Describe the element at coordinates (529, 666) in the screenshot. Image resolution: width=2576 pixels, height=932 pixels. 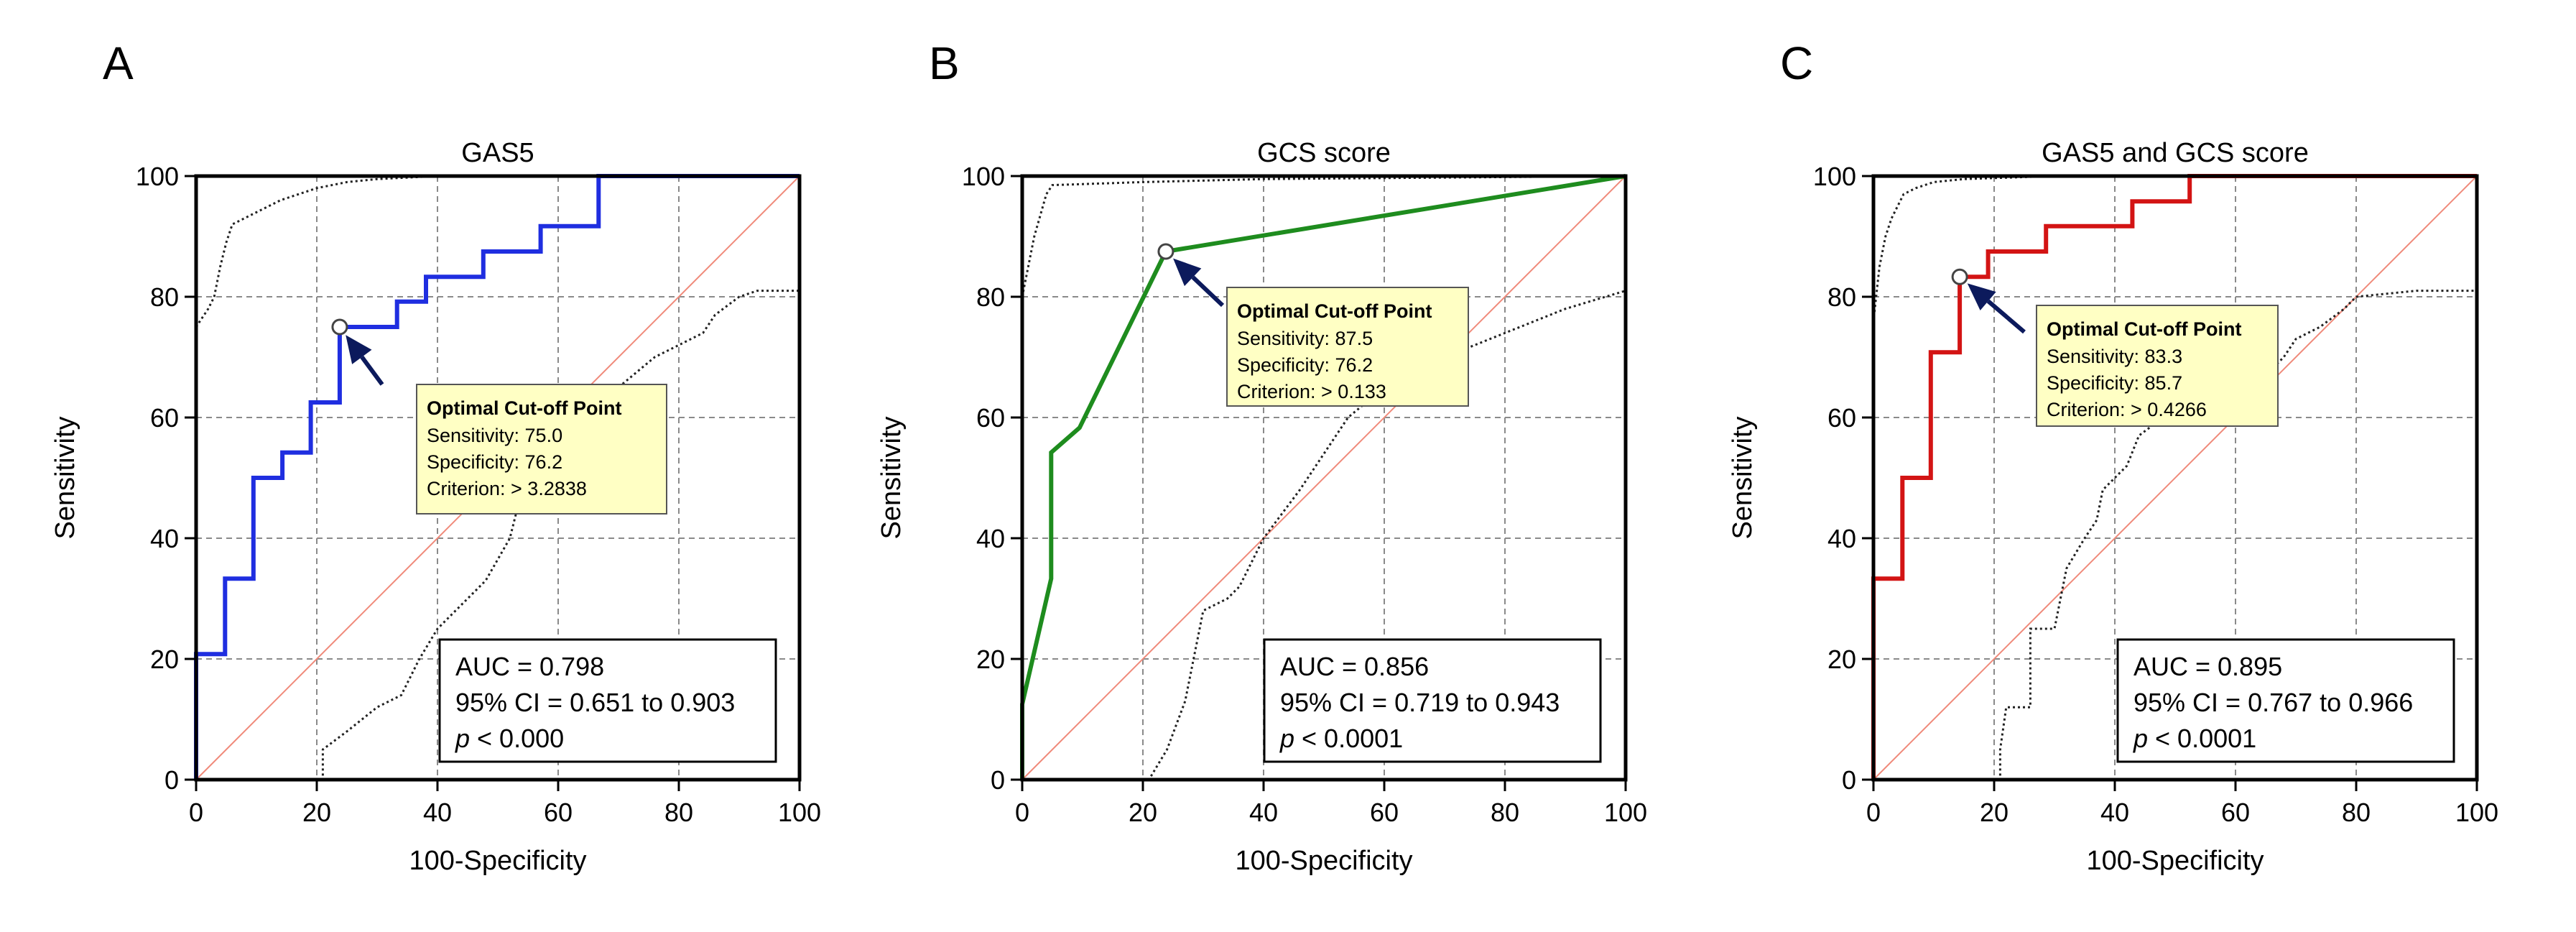
I see `auc-value: AUC = 0.798` at that location.